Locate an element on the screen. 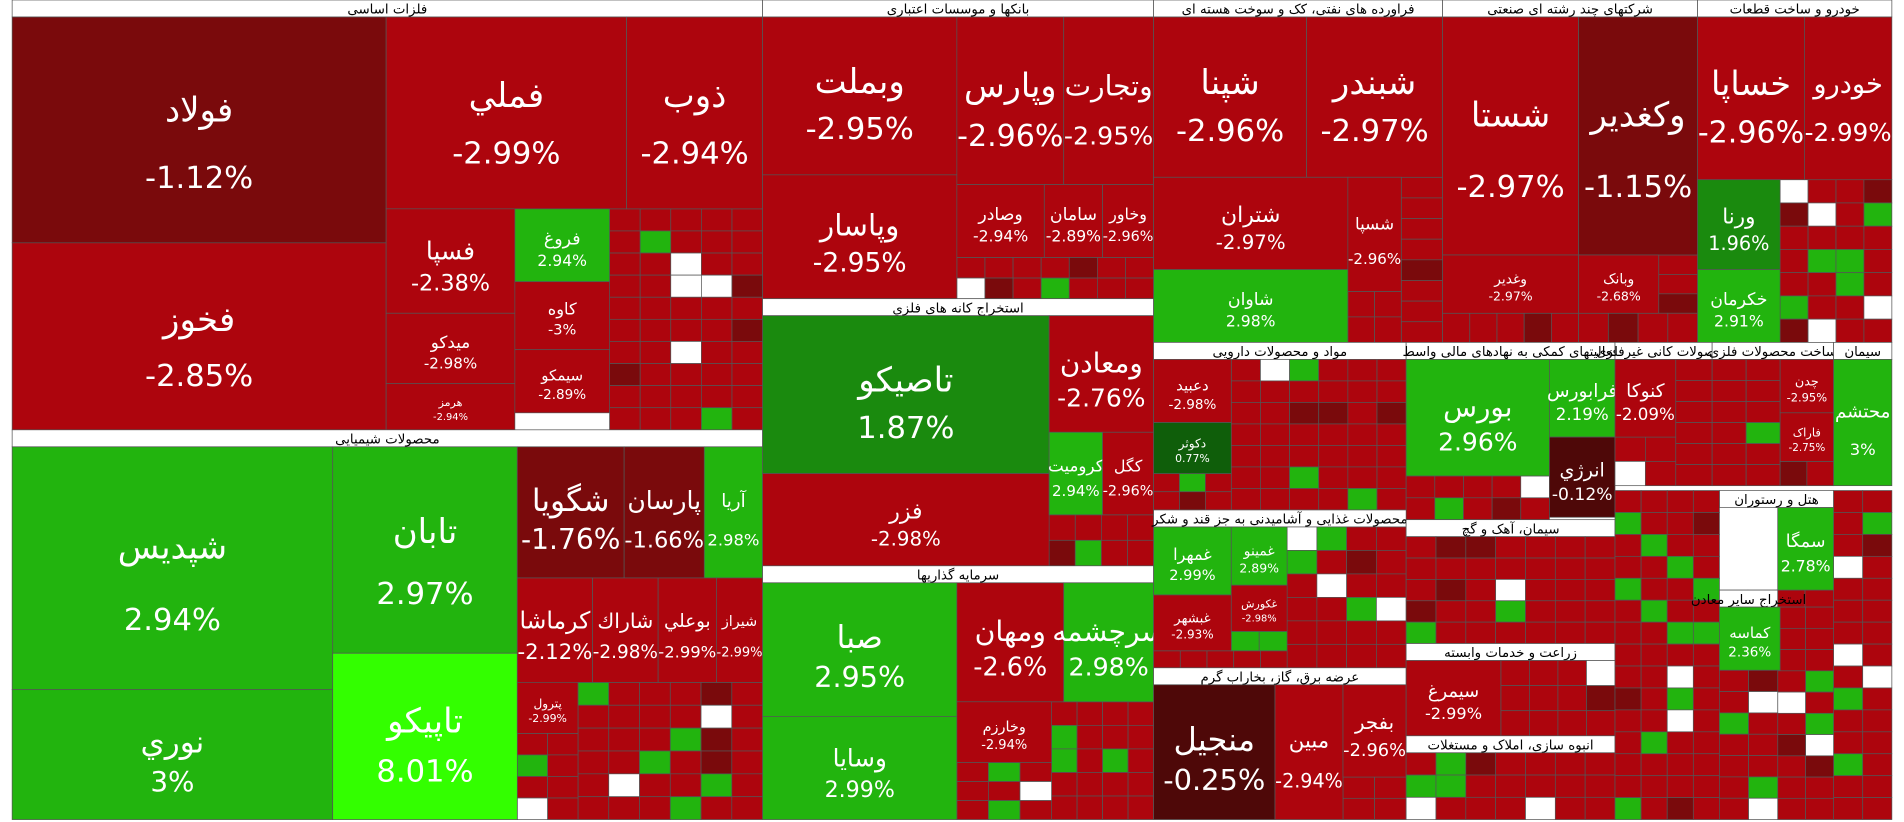 Image resolution: width=1904 pixels, height=822 pixels. stock-change: -2.95% is located at coordinates (860, 129).